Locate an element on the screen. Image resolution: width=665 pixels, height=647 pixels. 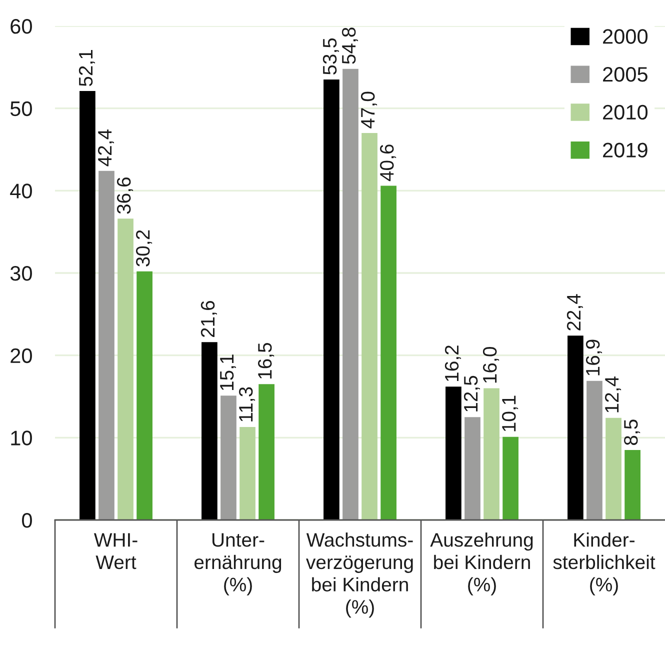
data-label: 54,8 is located at coordinates (350, 46).